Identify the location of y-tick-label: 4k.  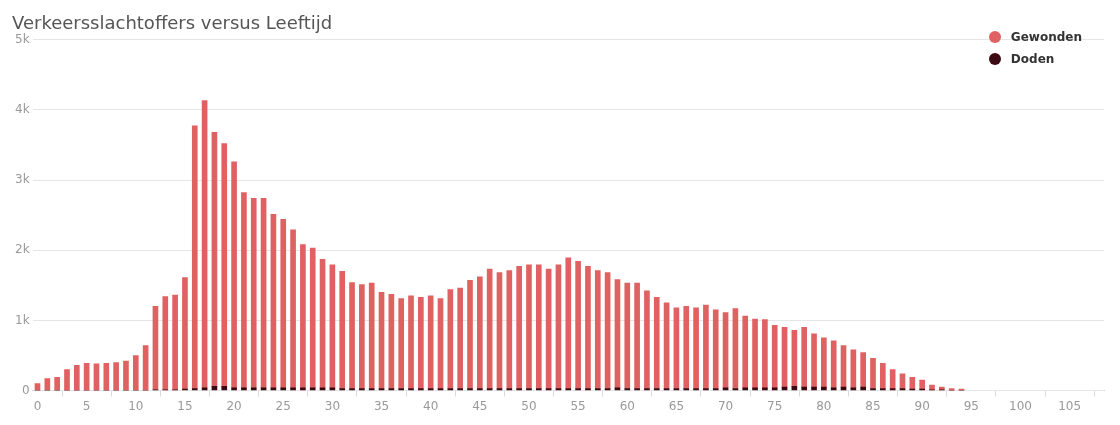
(22, 108).